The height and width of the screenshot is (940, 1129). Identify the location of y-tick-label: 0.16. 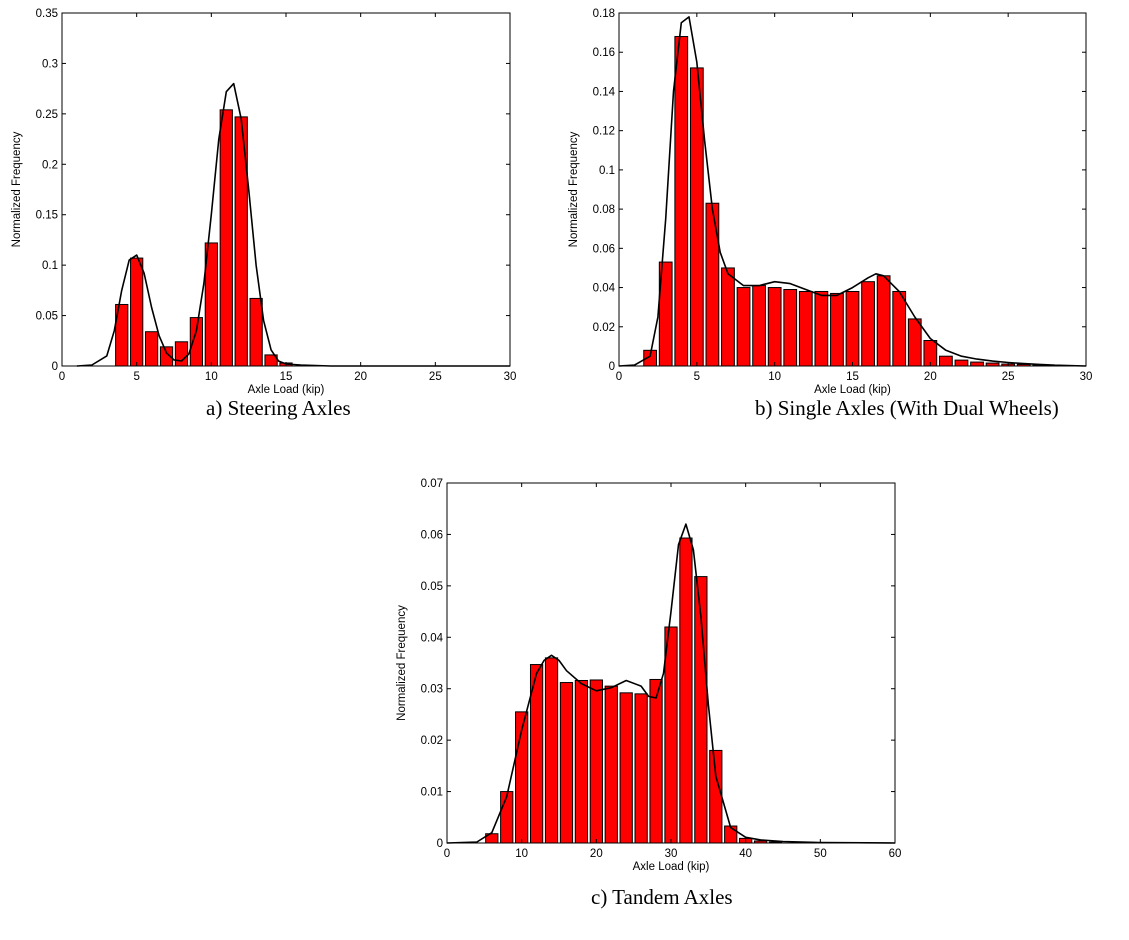
(604, 53).